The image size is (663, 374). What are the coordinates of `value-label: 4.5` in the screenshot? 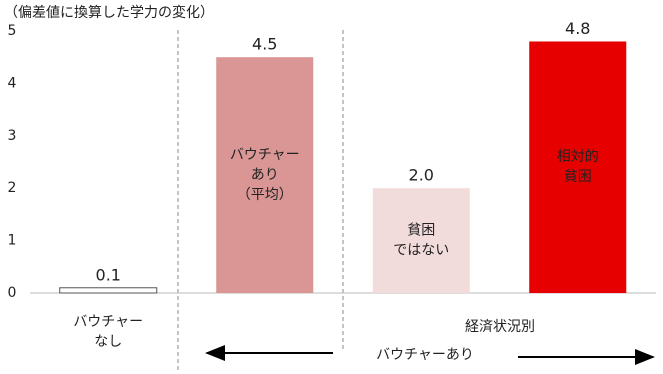 It's located at (264, 44).